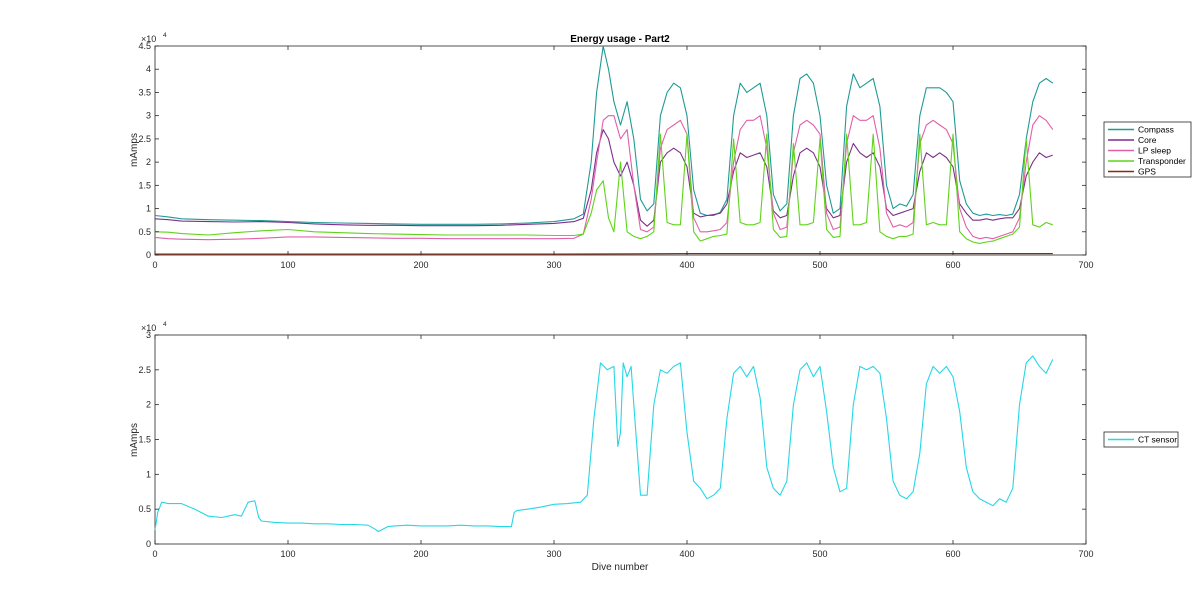 Image resolution: width=1200 pixels, height=611 pixels. I want to click on y-tick-label: 3.5, so click(144, 92).